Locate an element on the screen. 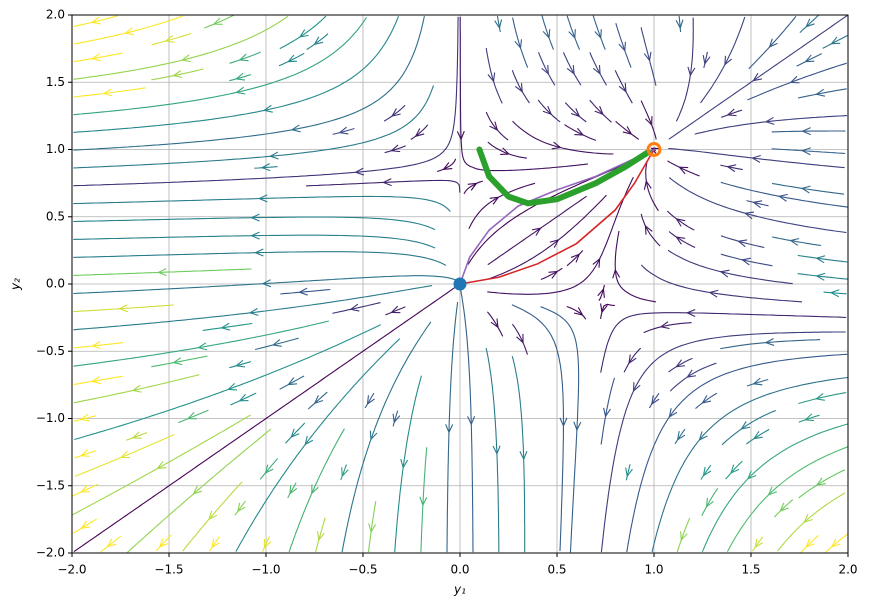 The image size is (870, 612). equilibrium-point is located at coordinates (460, 284).